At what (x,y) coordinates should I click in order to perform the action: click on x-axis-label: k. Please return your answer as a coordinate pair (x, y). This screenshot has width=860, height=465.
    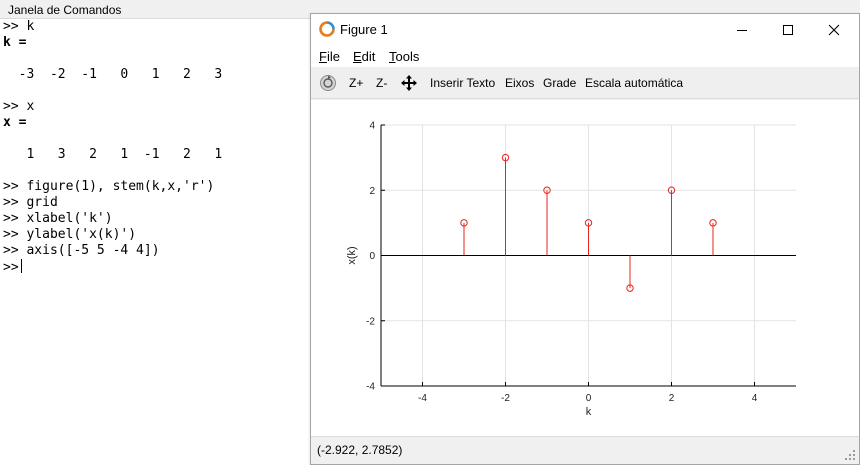
    Looking at the image, I should click on (589, 412).